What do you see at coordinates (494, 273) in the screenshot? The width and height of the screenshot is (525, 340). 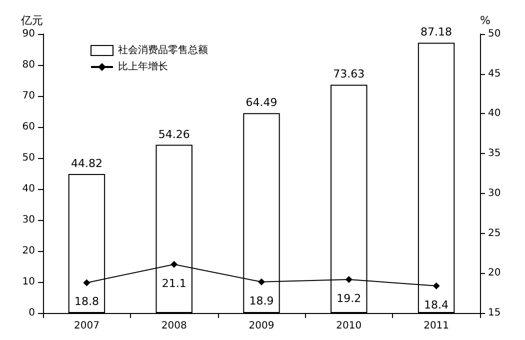 I see `y2-tick-label: 20` at bounding box center [494, 273].